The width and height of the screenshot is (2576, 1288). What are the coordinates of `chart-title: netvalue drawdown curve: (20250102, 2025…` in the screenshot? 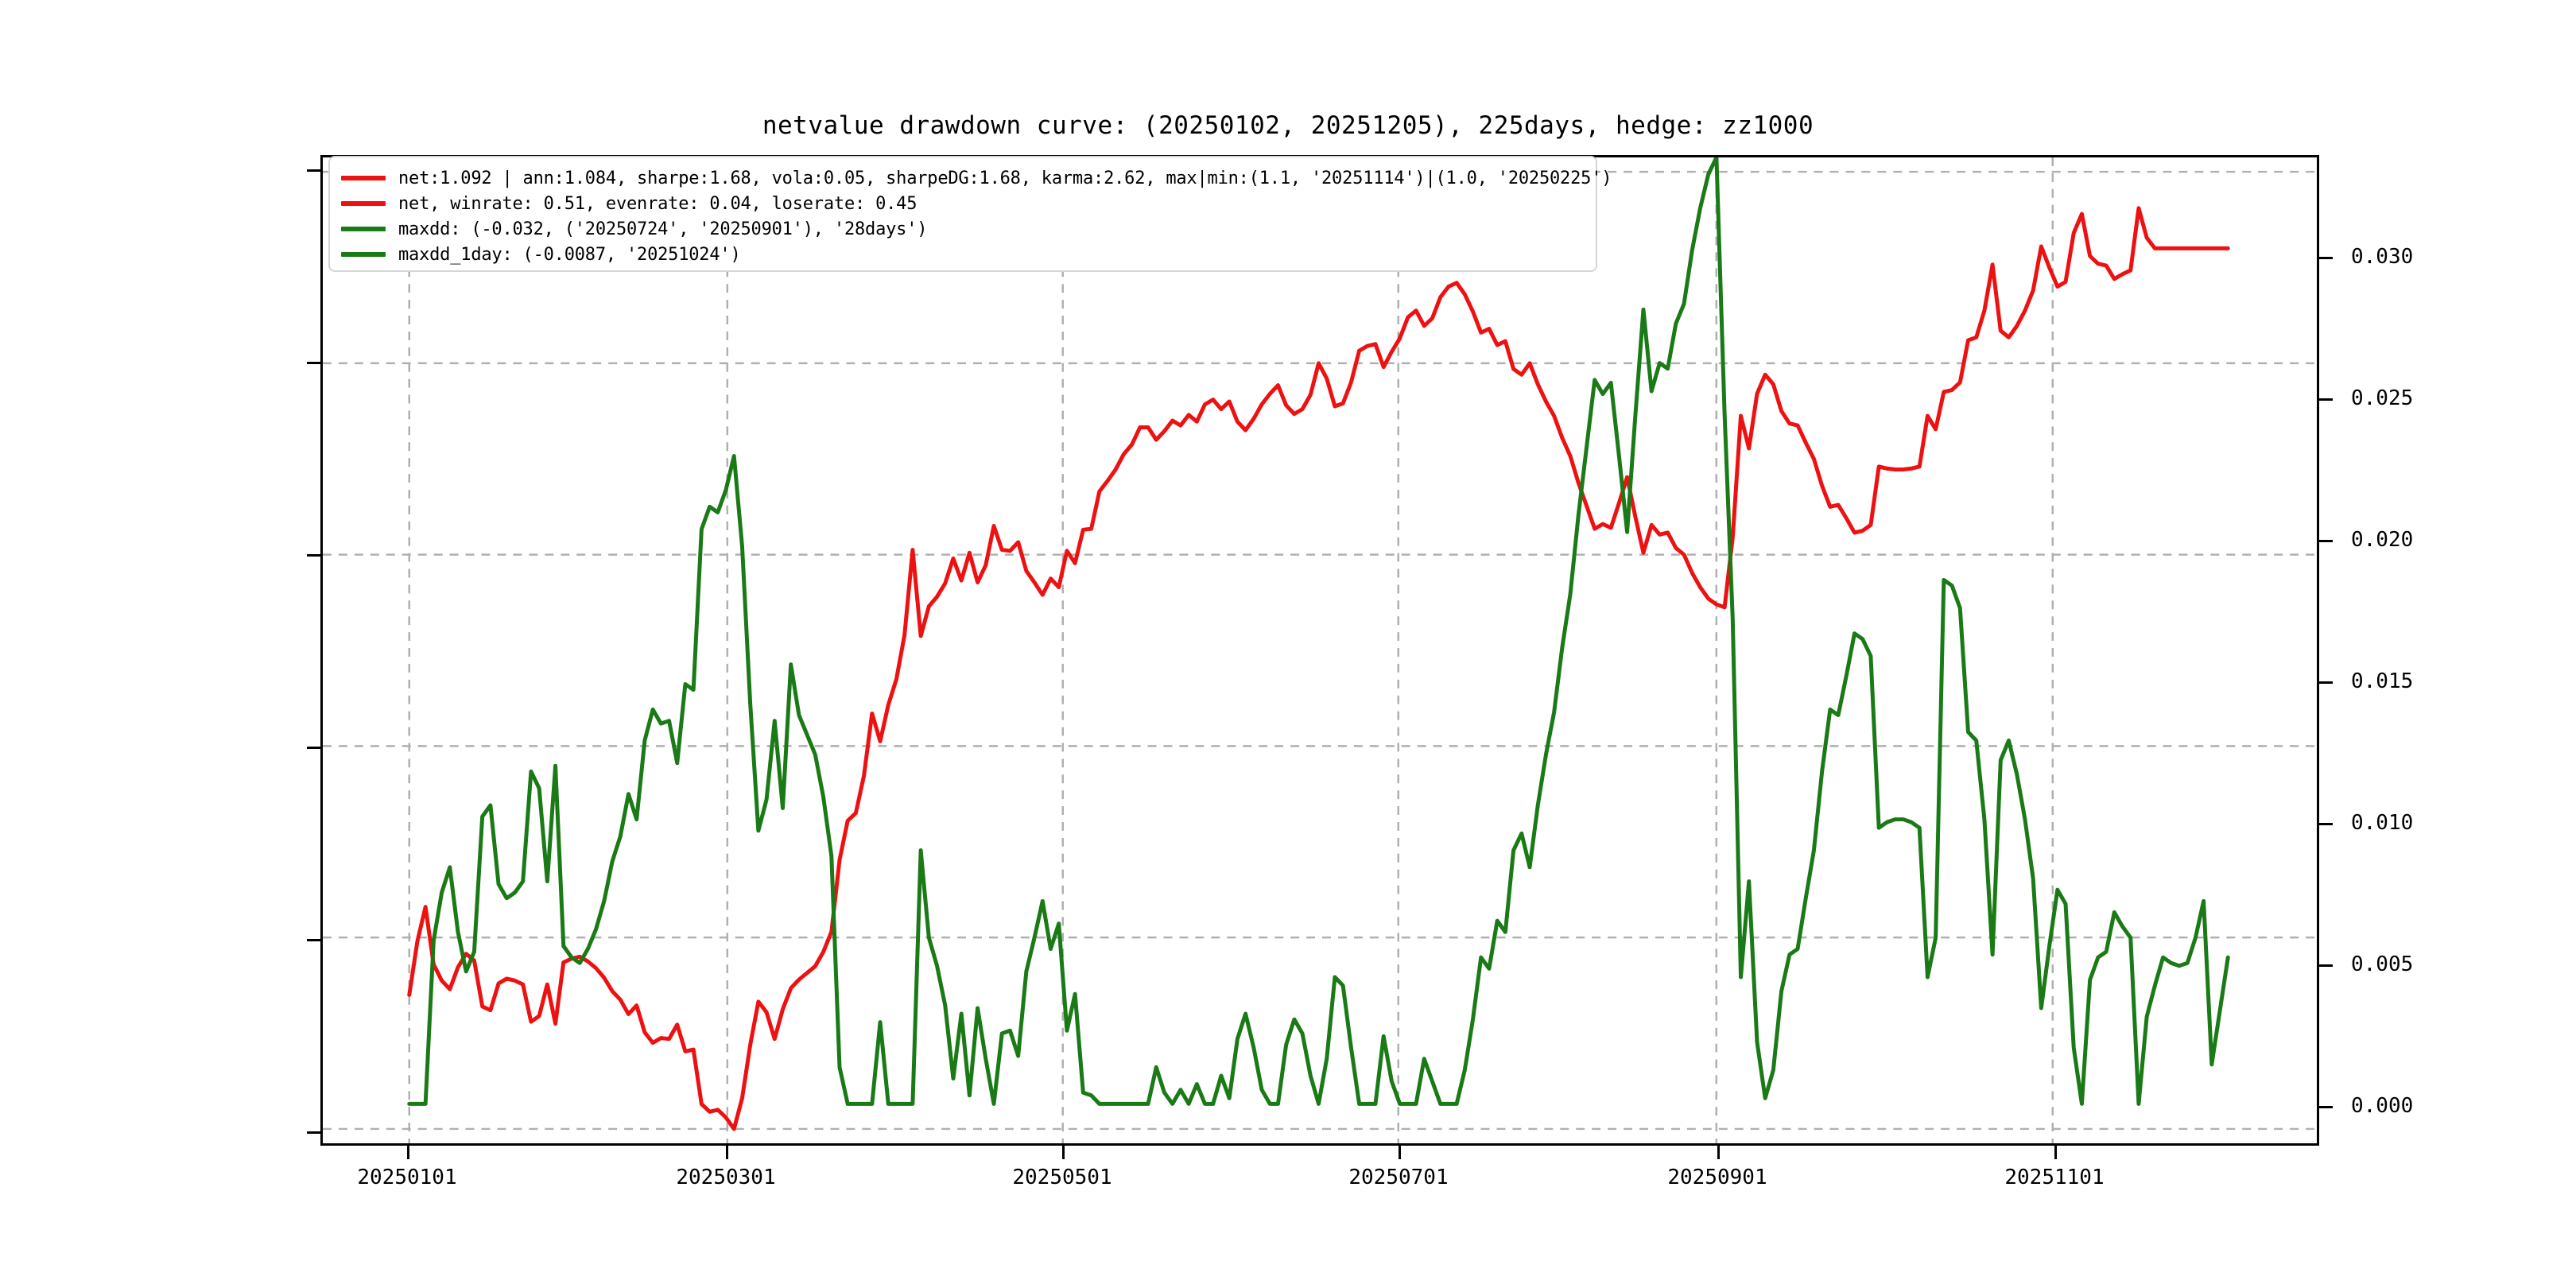 It's located at (1288, 125).